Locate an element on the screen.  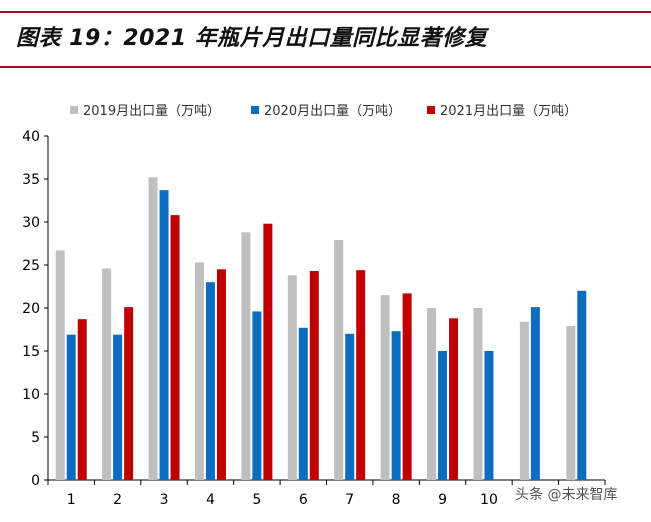
page-title: 图表 19：2021 年瓶片月出口量同比显著修复 is located at coordinates (252, 38).